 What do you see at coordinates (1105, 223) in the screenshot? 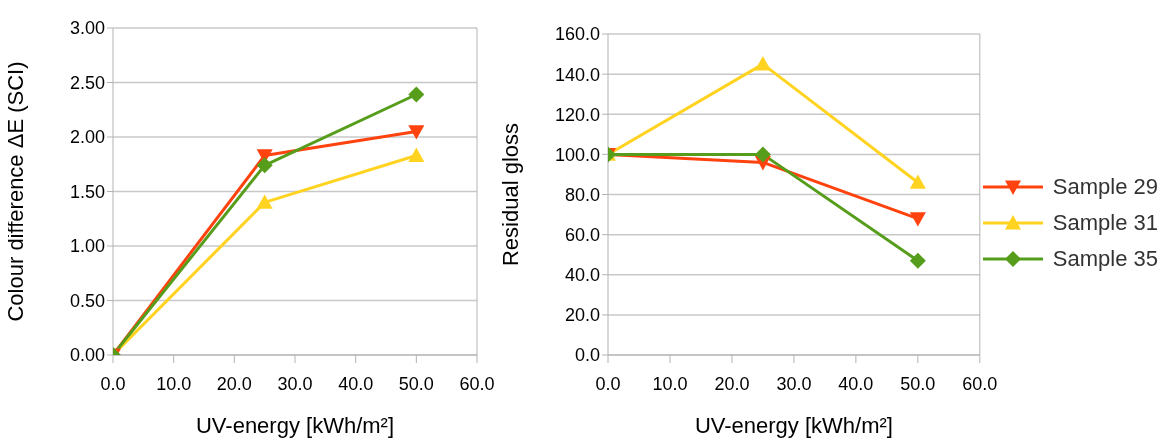
I see `legend-label: Sample 31` at bounding box center [1105, 223].